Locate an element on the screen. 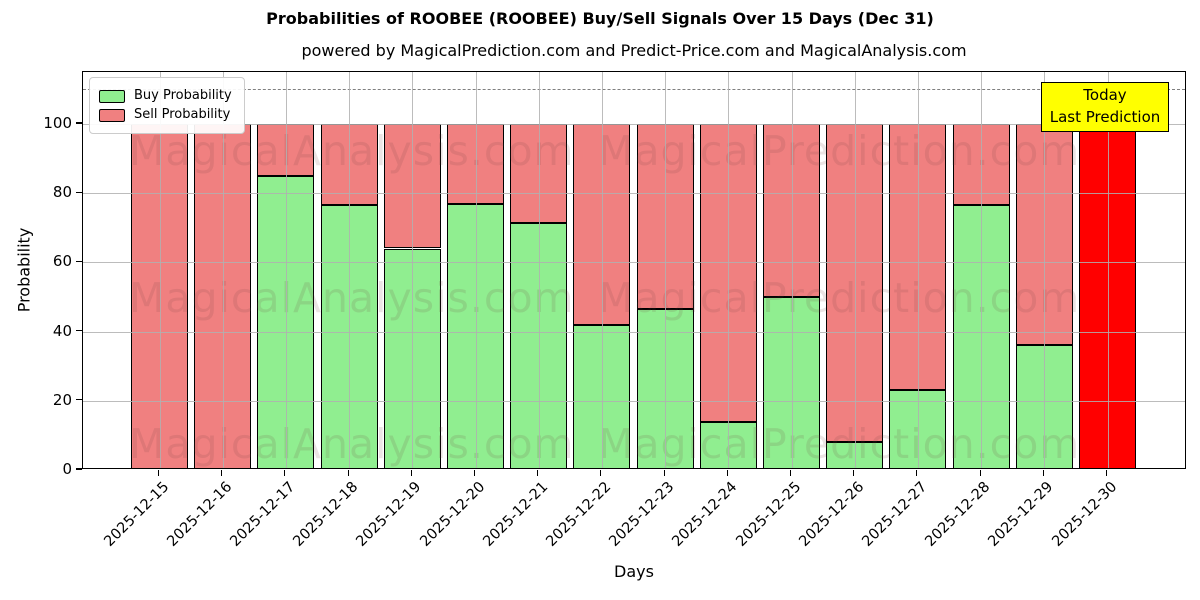 The height and width of the screenshot is (600, 1200). legend-item-buy: Buy Probability is located at coordinates (165, 96).